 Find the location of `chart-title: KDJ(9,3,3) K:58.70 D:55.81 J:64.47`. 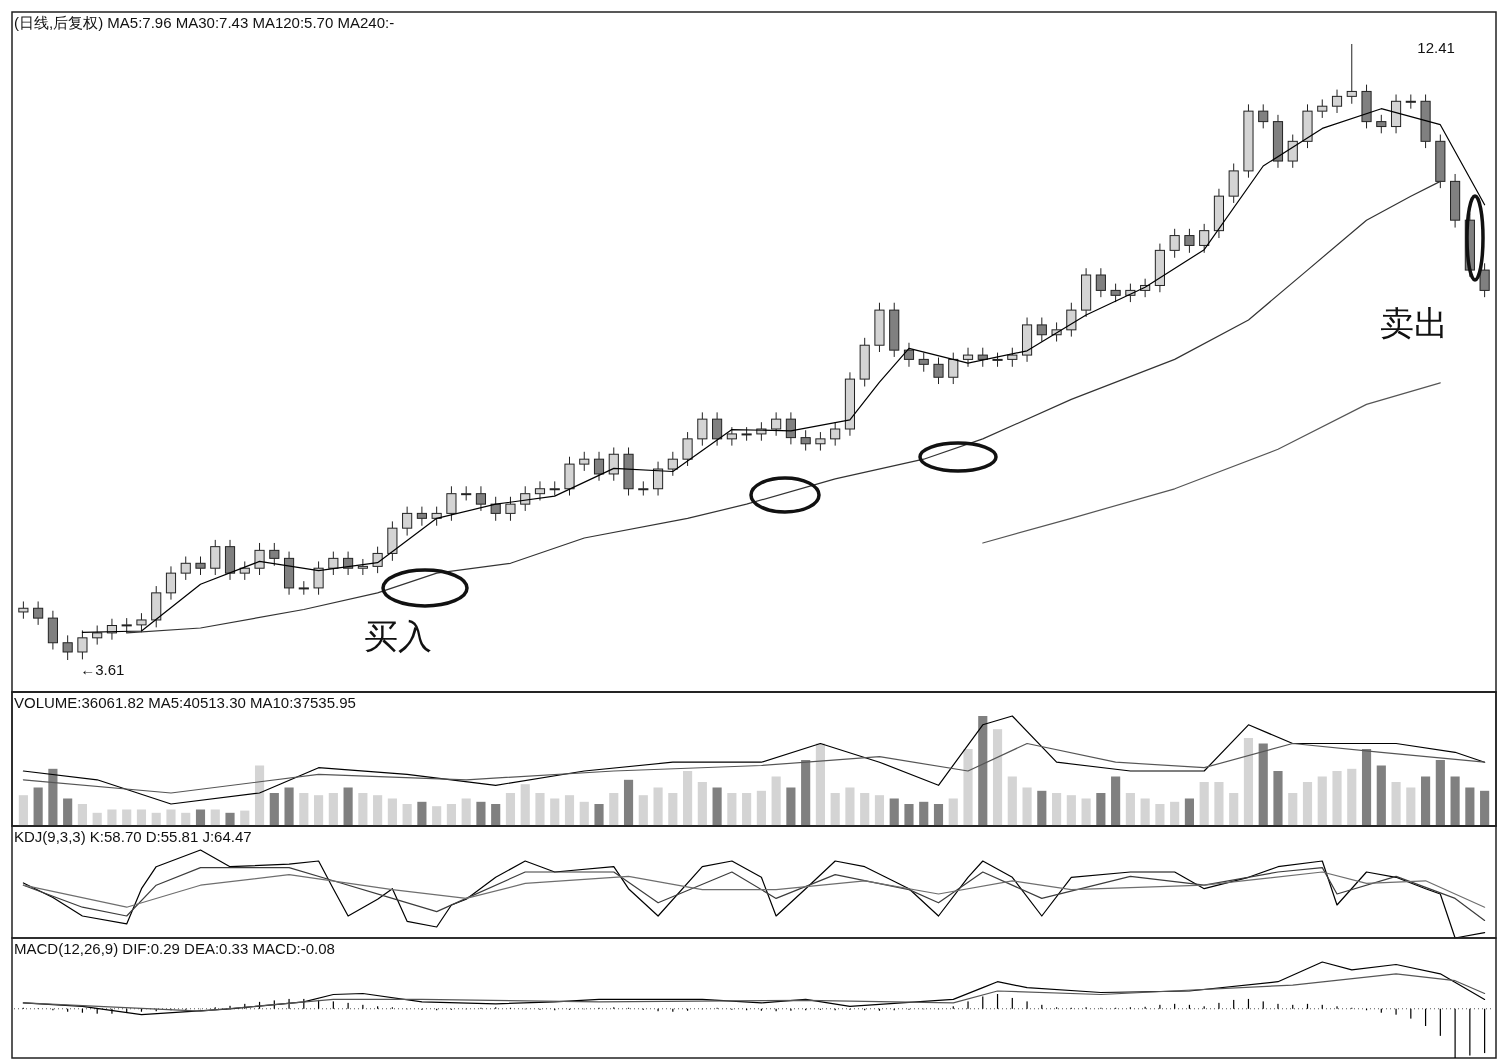

chart-title: KDJ(9,3,3) K:58.70 D:55.81 J:64.47 is located at coordinates (133, 836).